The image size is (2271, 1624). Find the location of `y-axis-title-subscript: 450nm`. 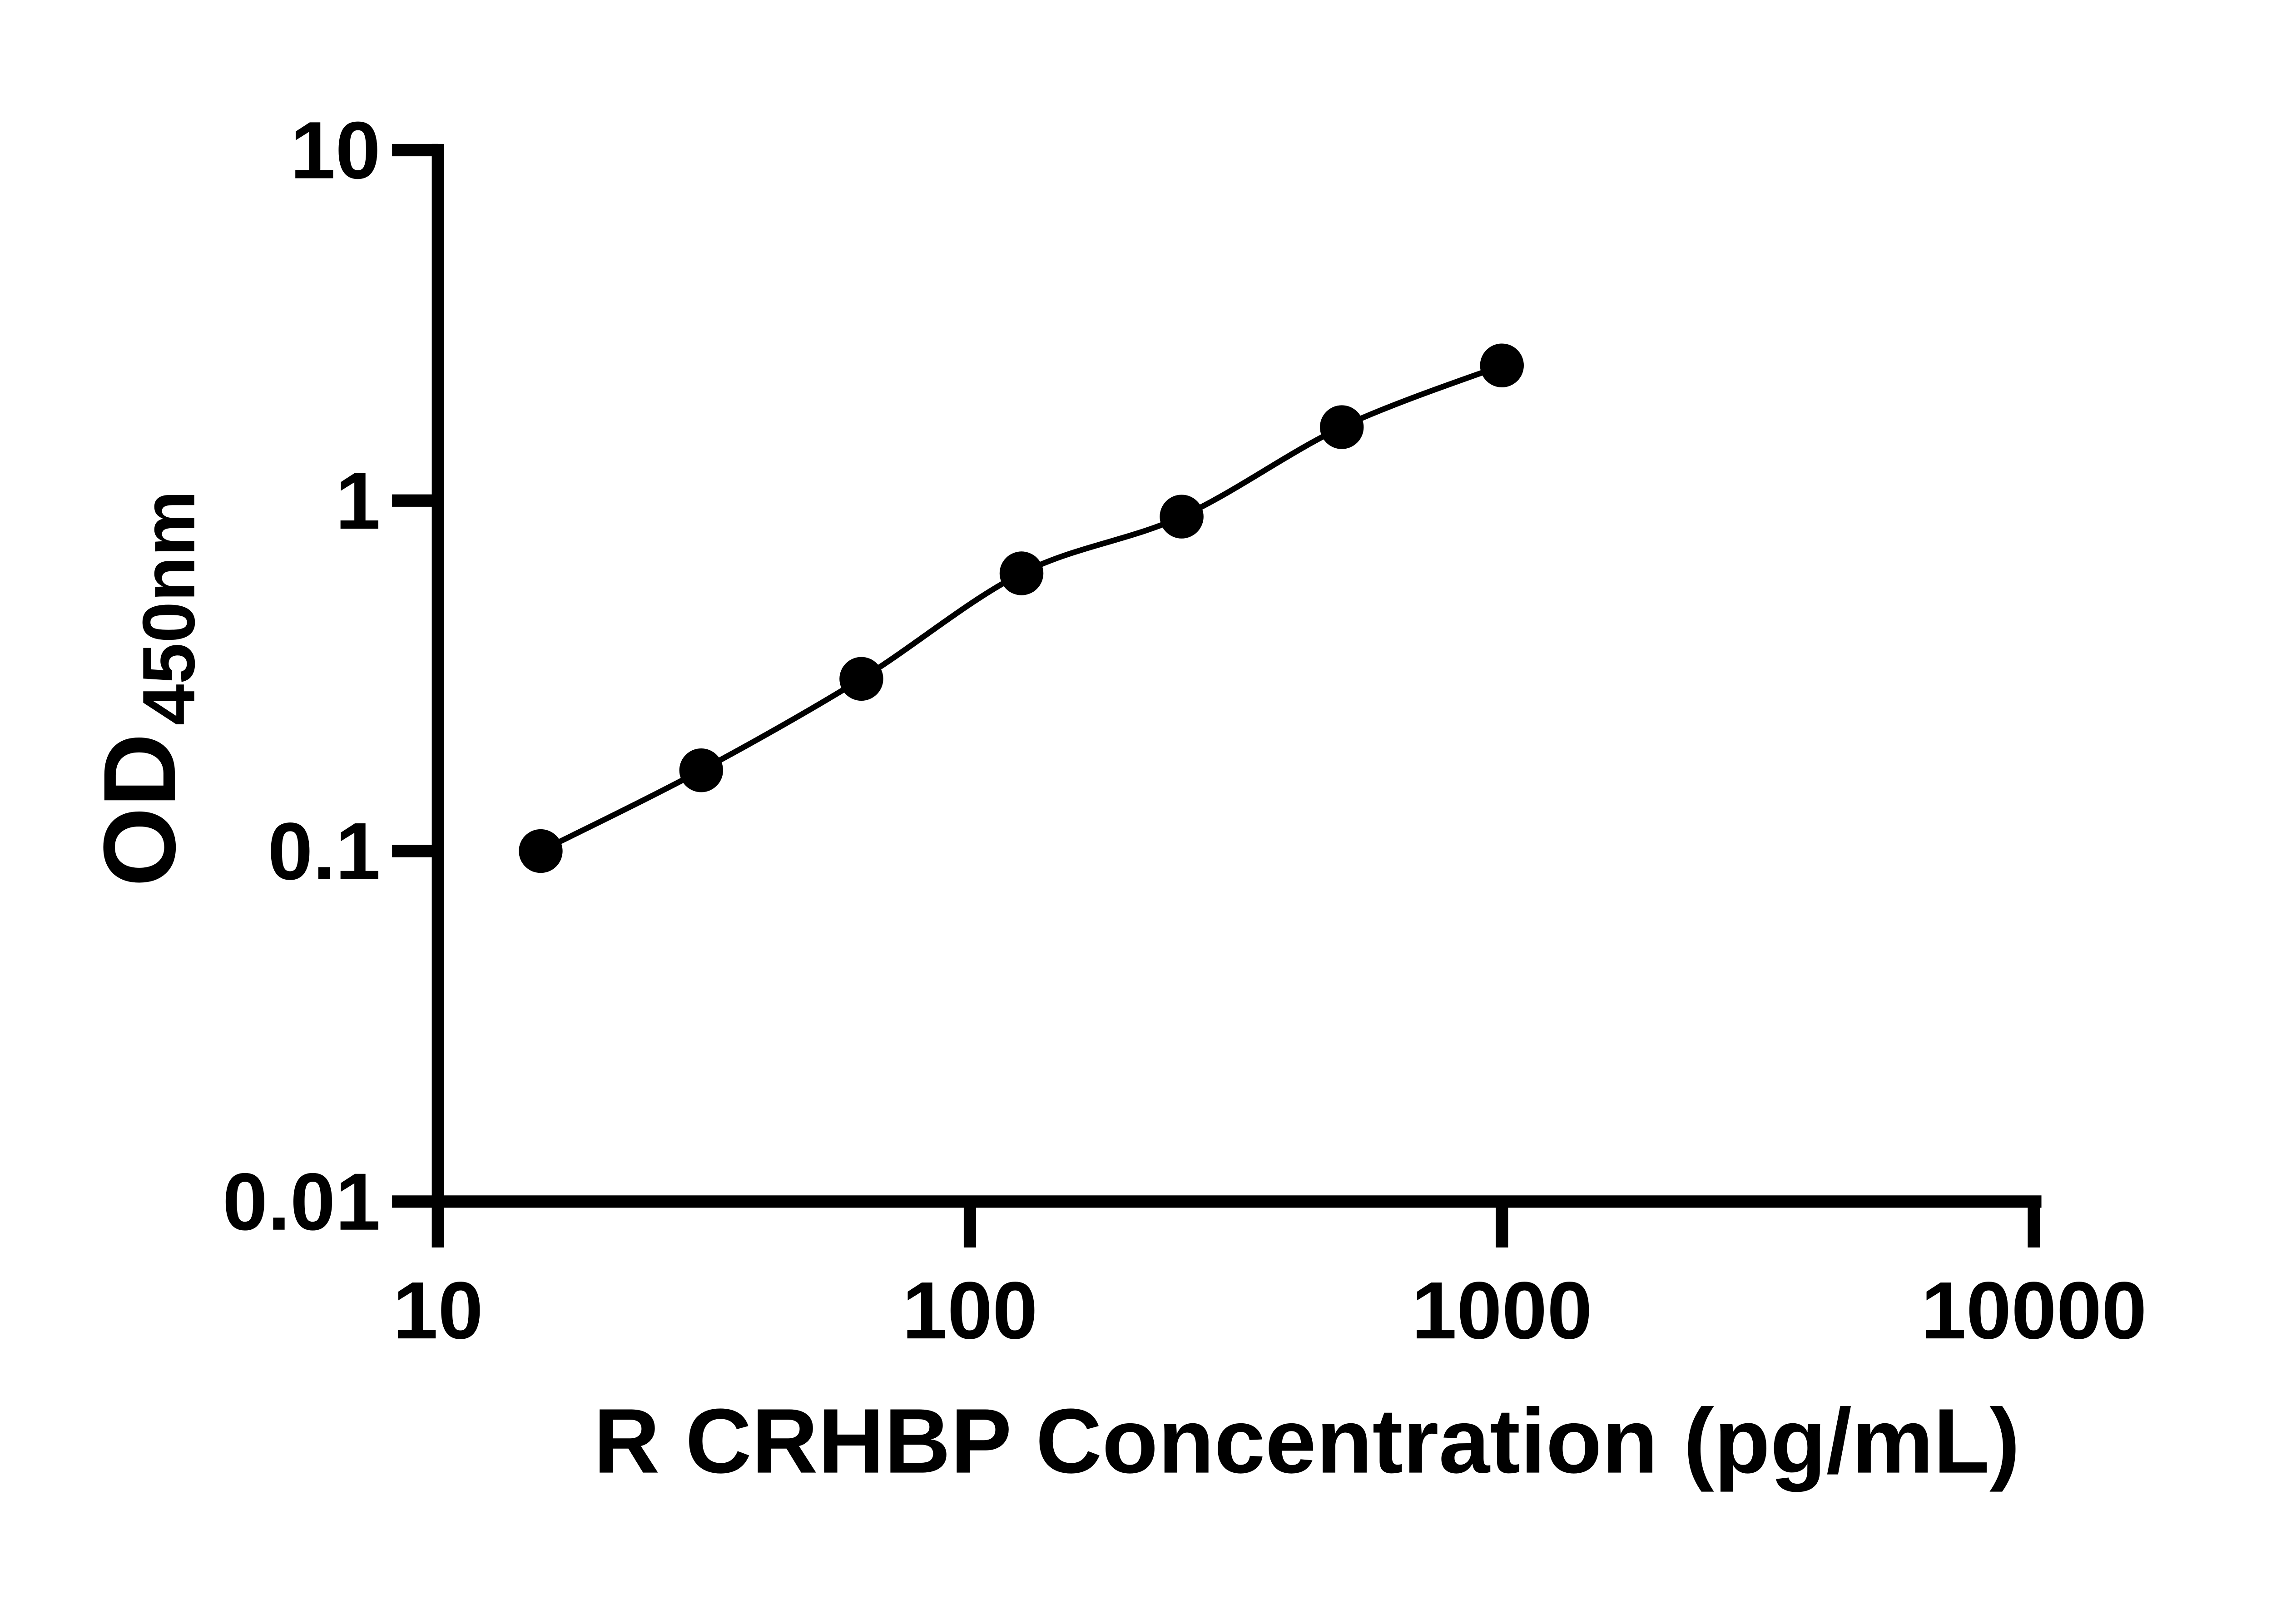

y-axis-title-subscript: 450nm is located at coordinates (168, 607).